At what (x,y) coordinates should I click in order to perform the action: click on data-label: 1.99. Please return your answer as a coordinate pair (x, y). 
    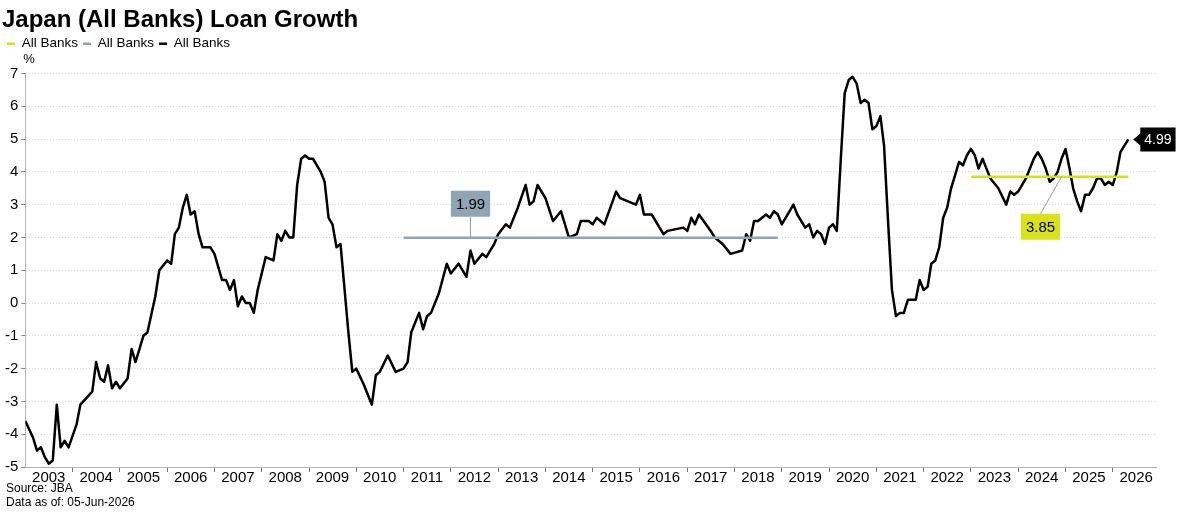
    Looking at the image, I should click on (470, 203).